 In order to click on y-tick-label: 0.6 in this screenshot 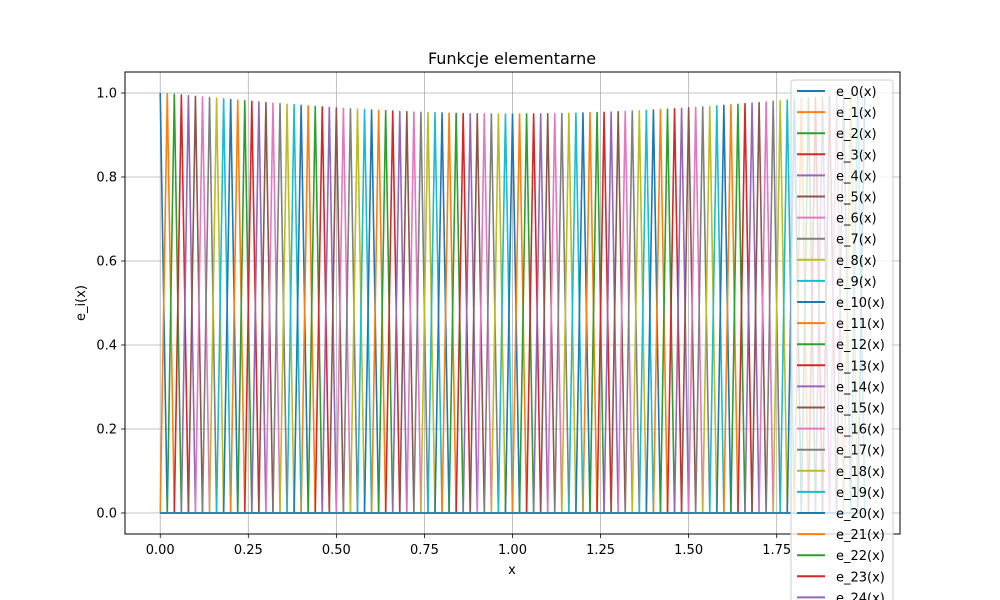, I will do `click(106, 262)`.